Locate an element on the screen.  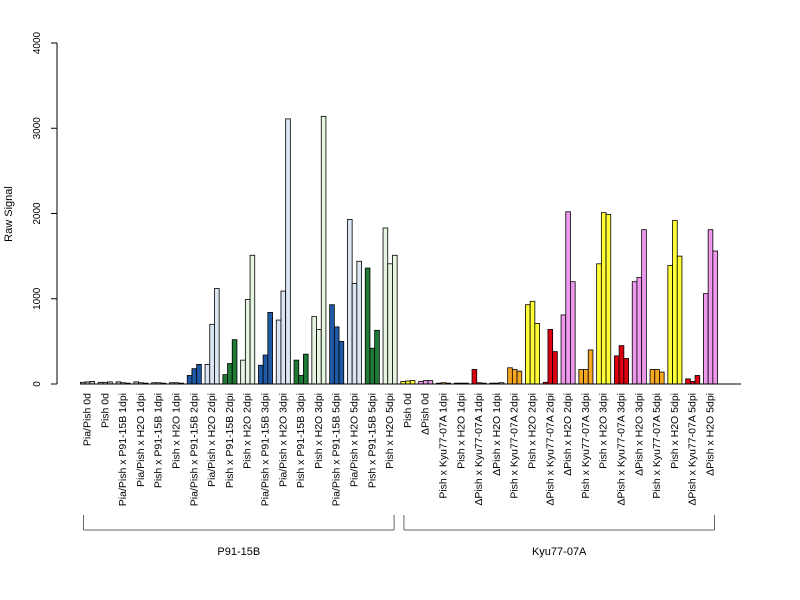
category-label: Pish x Kyu77-07A 3dpi is located at coordinates (586, 446).